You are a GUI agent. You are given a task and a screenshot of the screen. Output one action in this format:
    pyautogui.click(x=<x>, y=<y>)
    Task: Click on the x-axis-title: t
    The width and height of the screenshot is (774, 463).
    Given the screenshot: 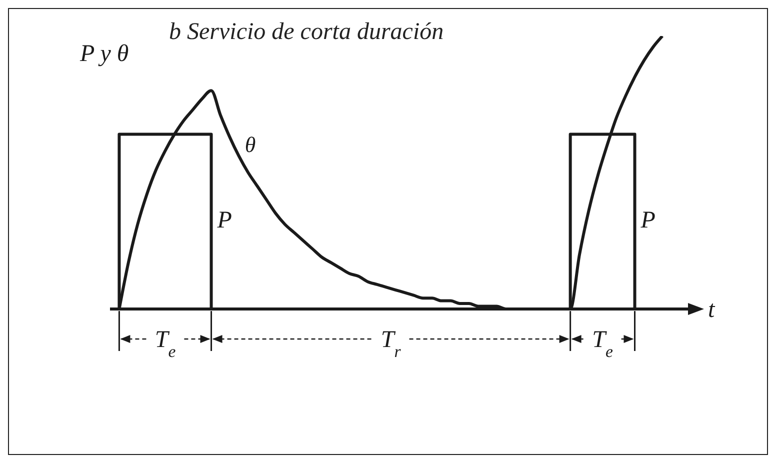 What is the action you would take?
    pyautogui.click(x=712, y=310)
    